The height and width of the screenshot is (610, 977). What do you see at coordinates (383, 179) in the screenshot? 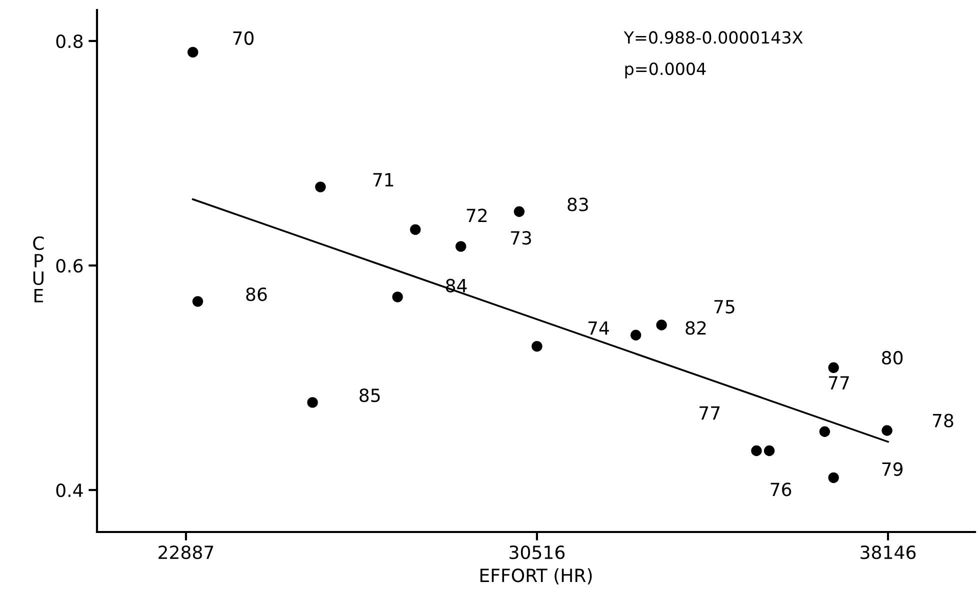
I see `annotation: 71` at bounding box center [383, 179].